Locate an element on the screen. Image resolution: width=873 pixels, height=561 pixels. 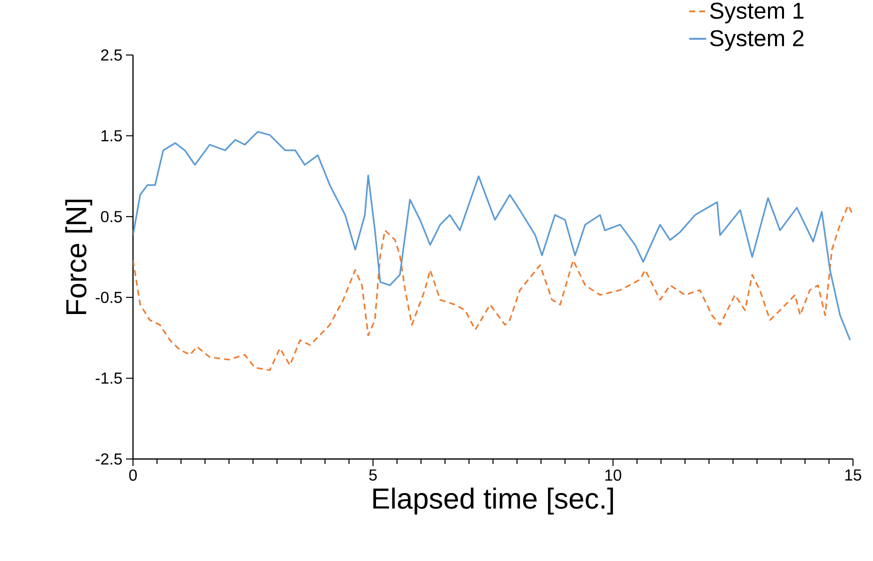
y-tick-label: -0.5 is located at coordinates (109, 298).